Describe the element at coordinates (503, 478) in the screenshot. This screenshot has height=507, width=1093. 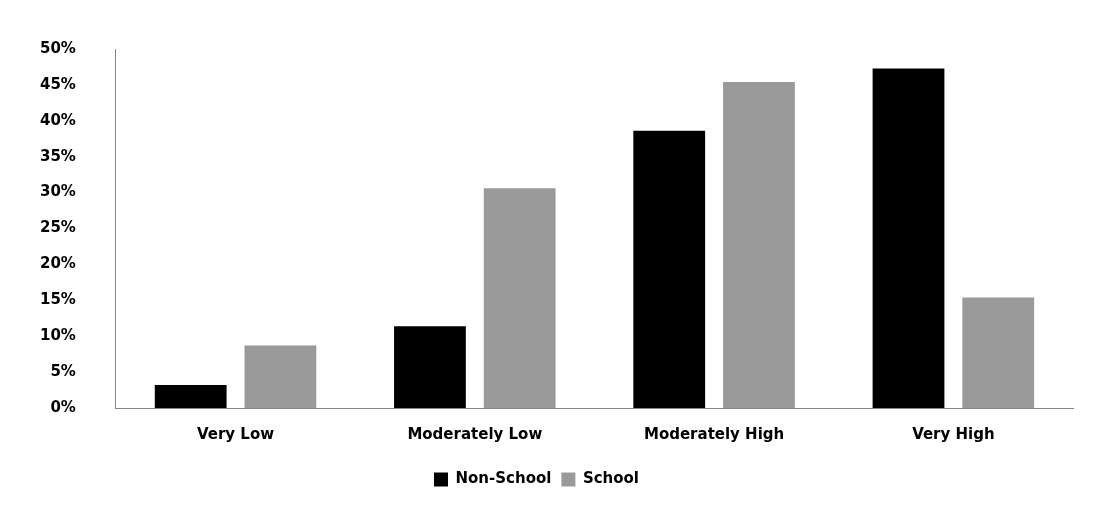
I see `legend-label: Non-School` at that location.